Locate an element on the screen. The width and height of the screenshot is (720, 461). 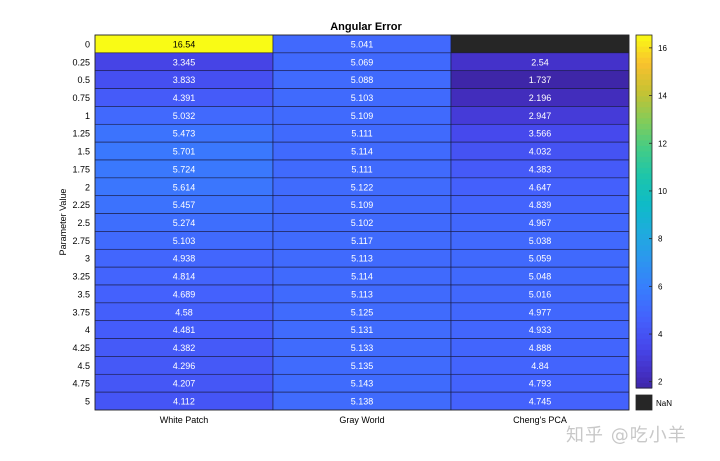
row-tick-label: 3.5 is located at coordinates (83, 294).